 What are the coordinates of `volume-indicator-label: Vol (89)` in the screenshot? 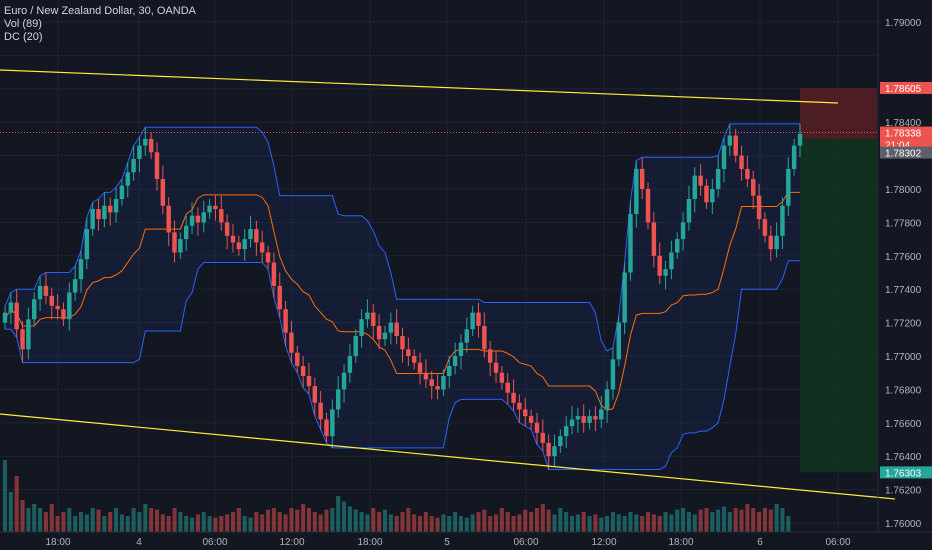 It's located at (23, 24).